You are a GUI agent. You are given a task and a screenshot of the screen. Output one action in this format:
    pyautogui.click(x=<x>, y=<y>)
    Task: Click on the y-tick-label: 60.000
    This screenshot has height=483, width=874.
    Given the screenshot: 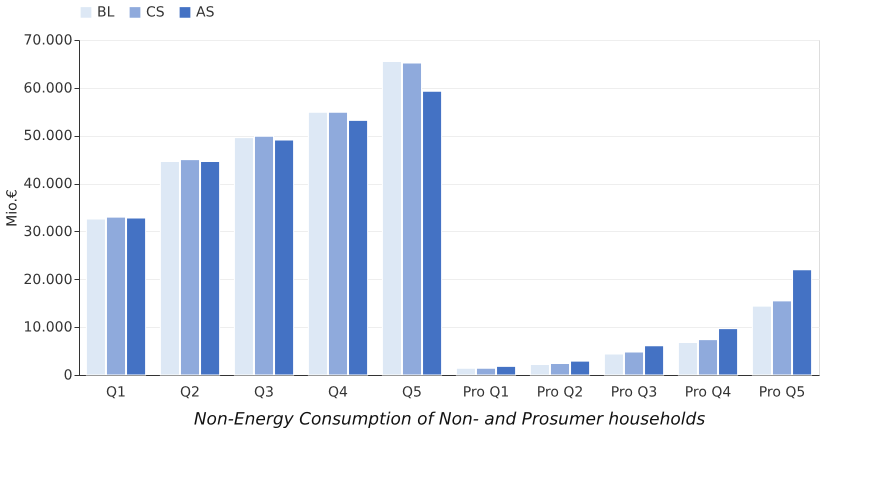 What is the action you would take?
    pyautogui.click(x=48, y=88)
    